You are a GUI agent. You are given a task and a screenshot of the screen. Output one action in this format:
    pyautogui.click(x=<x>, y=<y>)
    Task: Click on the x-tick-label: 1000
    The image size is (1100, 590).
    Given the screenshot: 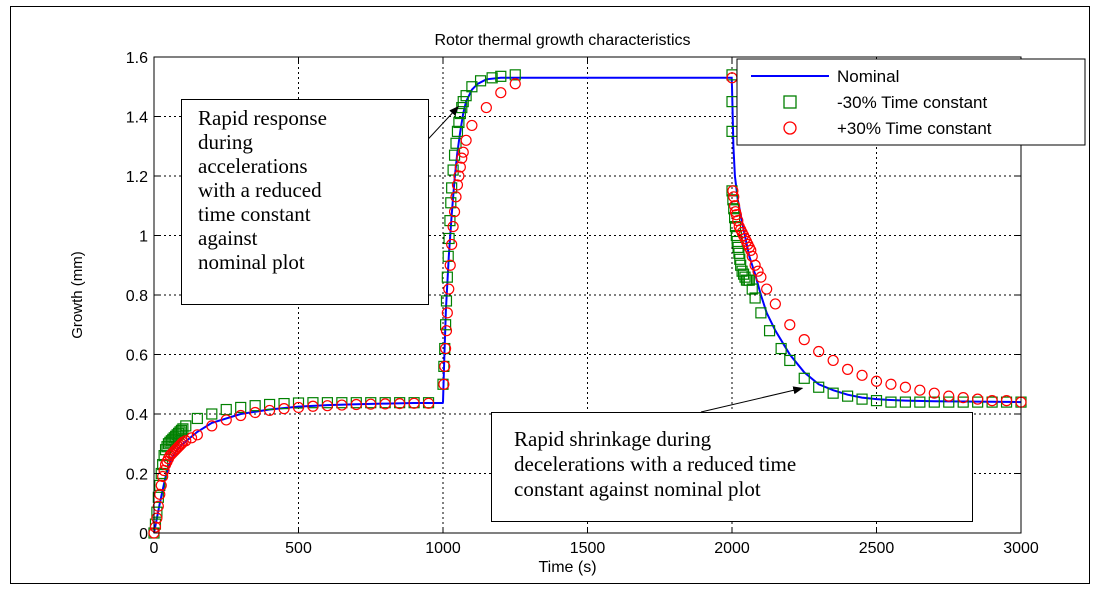 What is the action you would take?
    pyautogui.click(x=443, y=548)
    